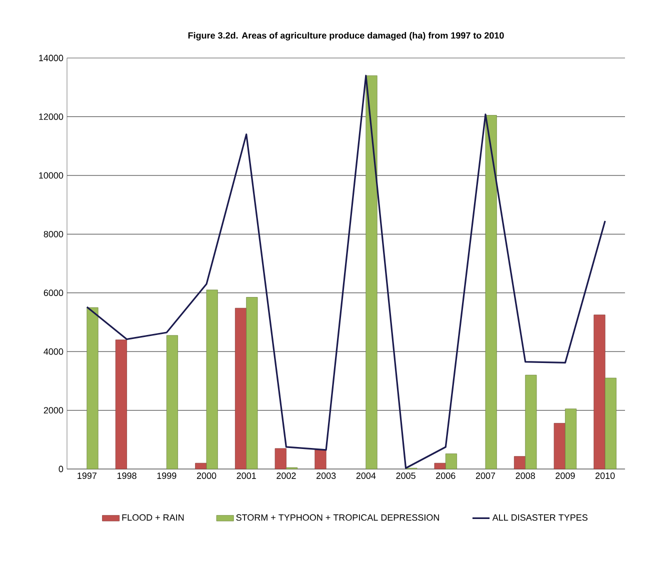 The height and width of the screenshot is (568, 659). I want to click on x-tick-label: 2005, so click(406, 475).